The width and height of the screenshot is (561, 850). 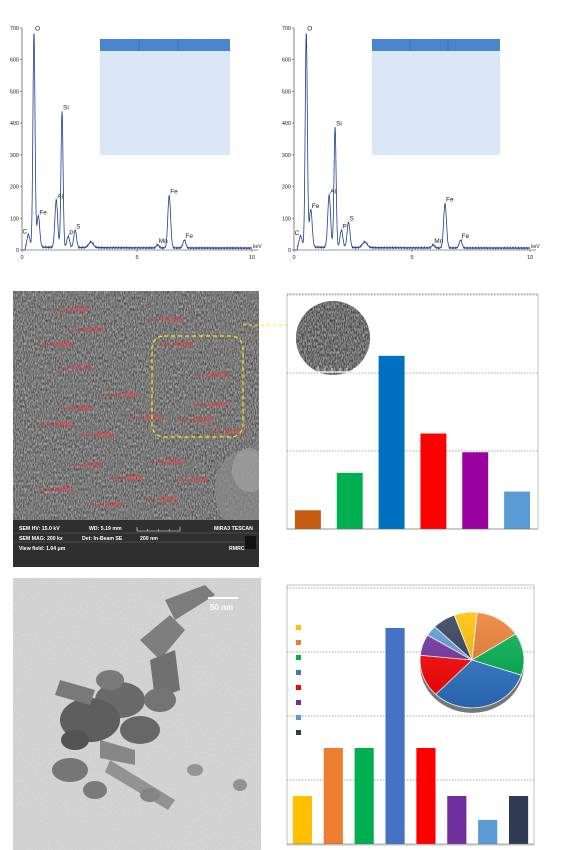 What do you see at coordinates (158, 529) in the screenshot?
I see `sem-scale-bar` at bounding box center [158, 529].